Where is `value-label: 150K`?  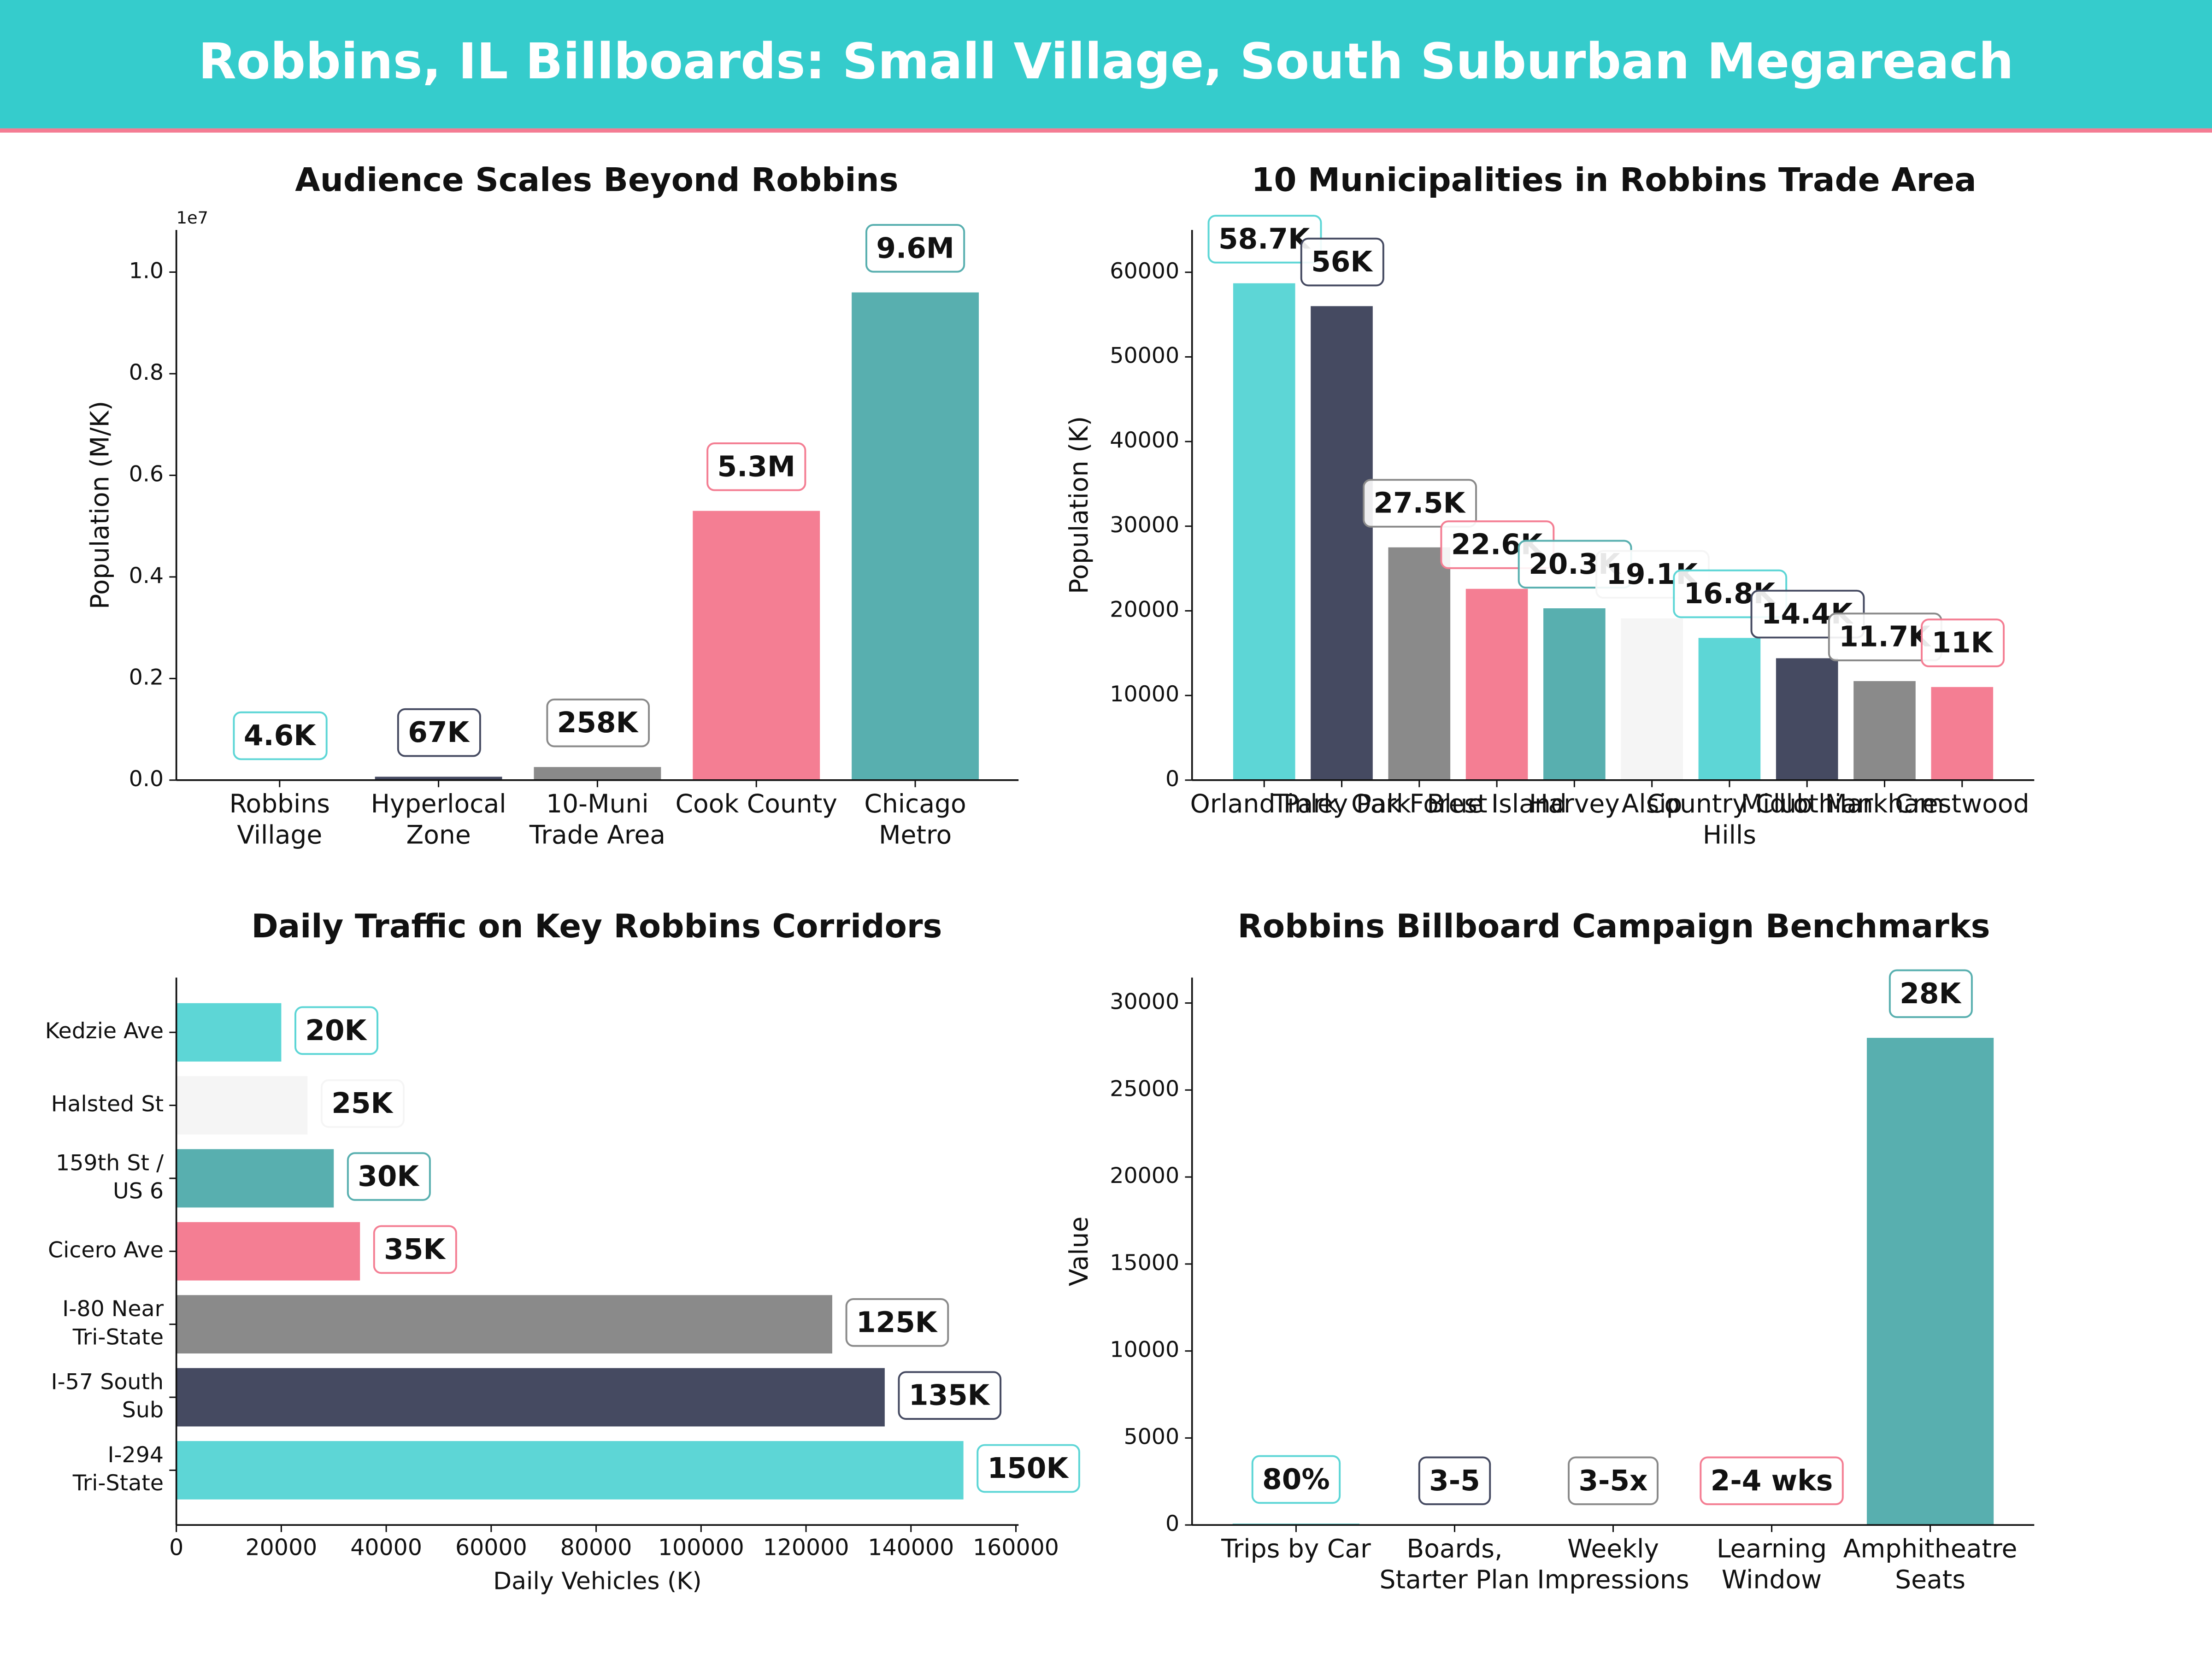 value-label: 150K is located at coordinates (1029, 1468).